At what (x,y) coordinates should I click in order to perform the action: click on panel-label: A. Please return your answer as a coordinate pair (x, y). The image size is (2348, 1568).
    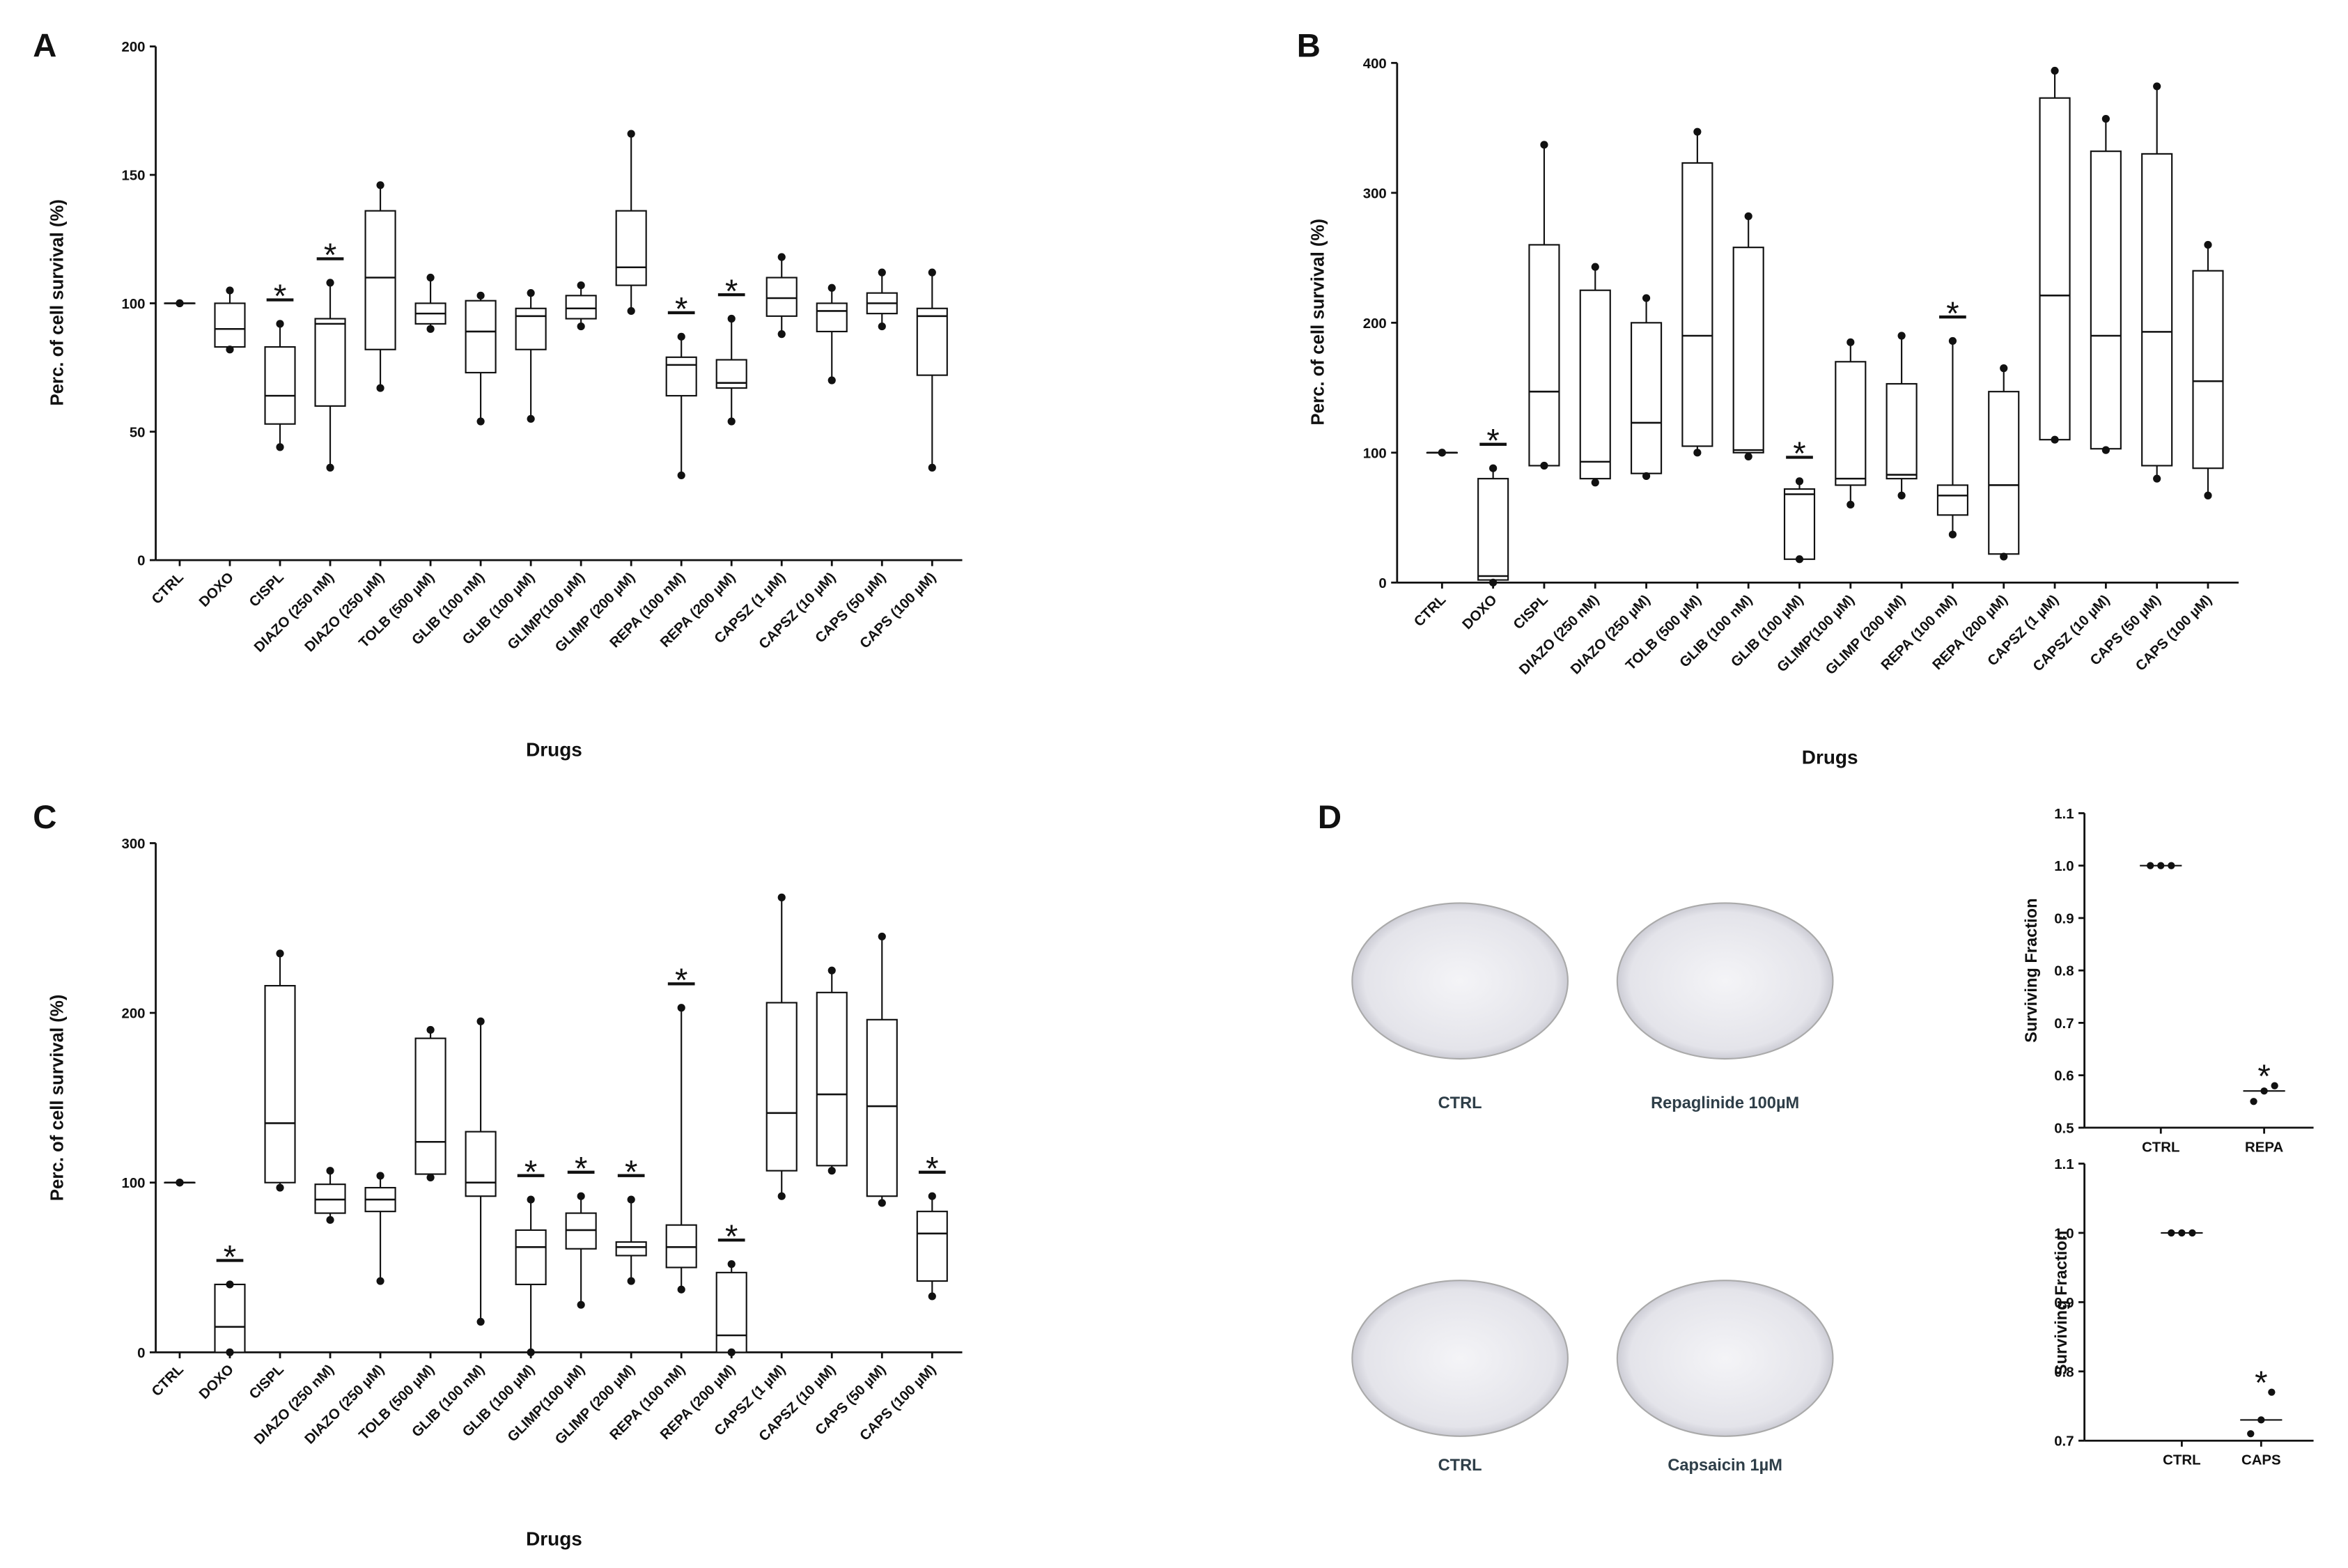
    Looking at the image, I should click on (44, 46).